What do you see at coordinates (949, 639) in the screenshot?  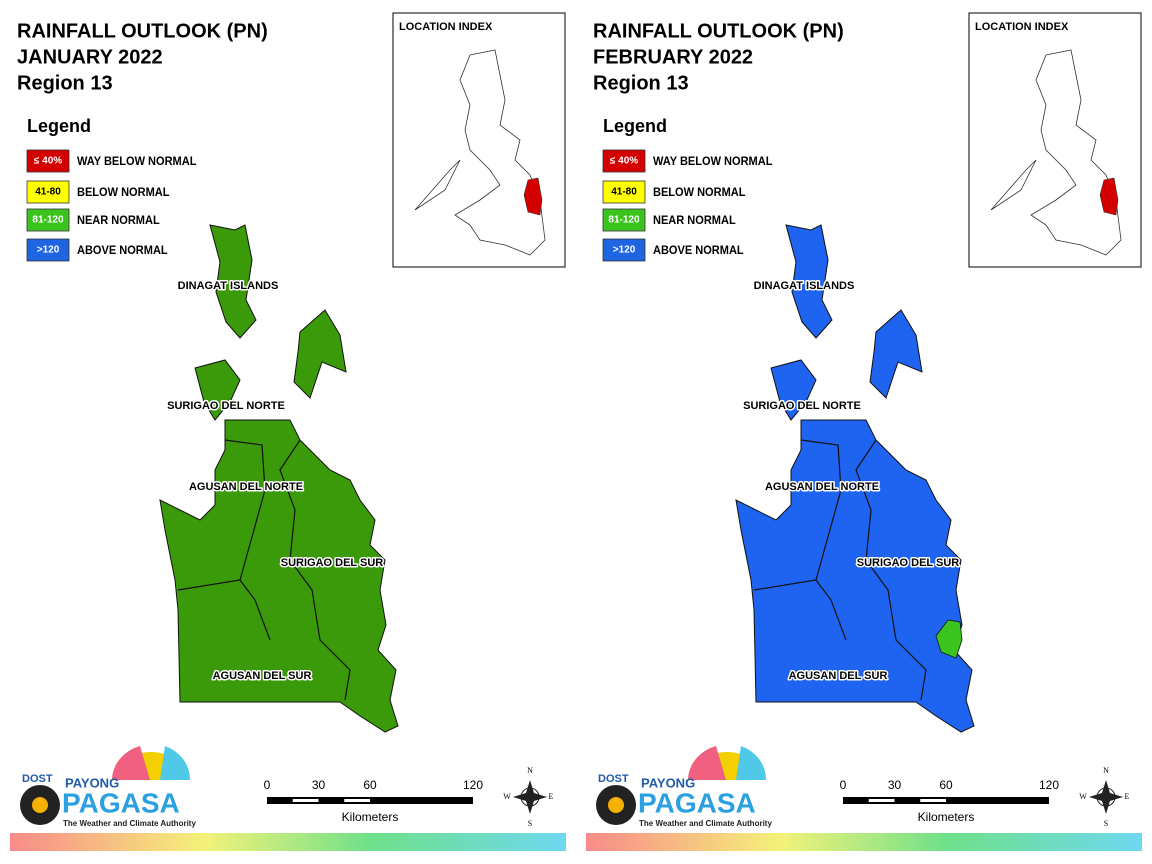 I see `near-normal-patch` at bounding box center [949, 639].